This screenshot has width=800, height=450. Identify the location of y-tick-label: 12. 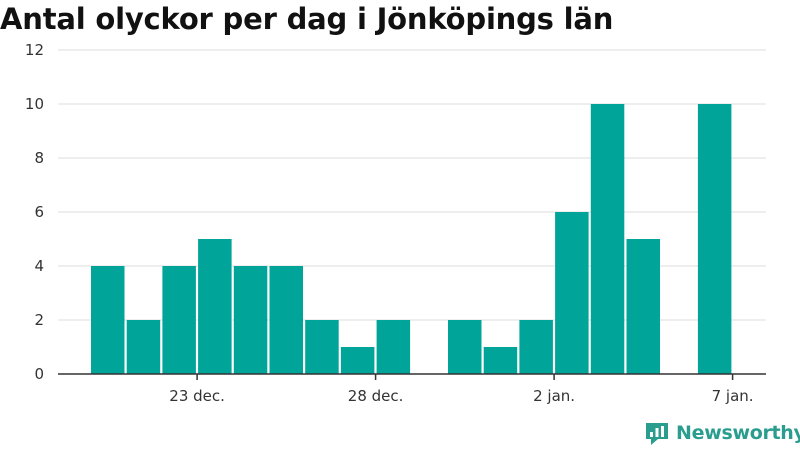
(34, 50).